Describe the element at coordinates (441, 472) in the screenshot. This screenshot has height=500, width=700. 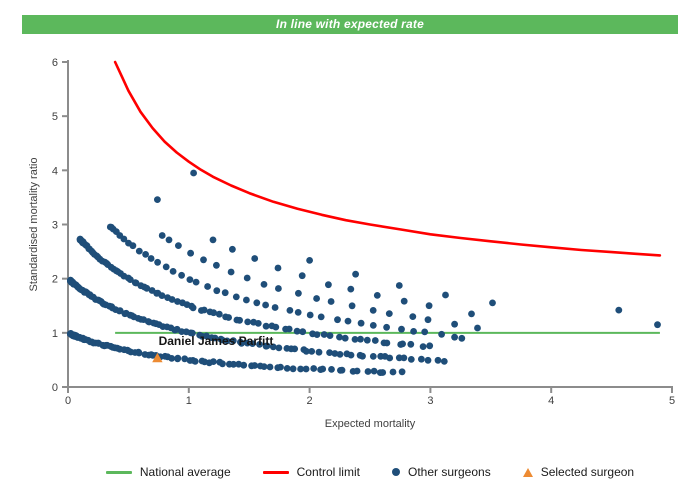
I see `legend-other-surgeons: Other surgeons` at that location.